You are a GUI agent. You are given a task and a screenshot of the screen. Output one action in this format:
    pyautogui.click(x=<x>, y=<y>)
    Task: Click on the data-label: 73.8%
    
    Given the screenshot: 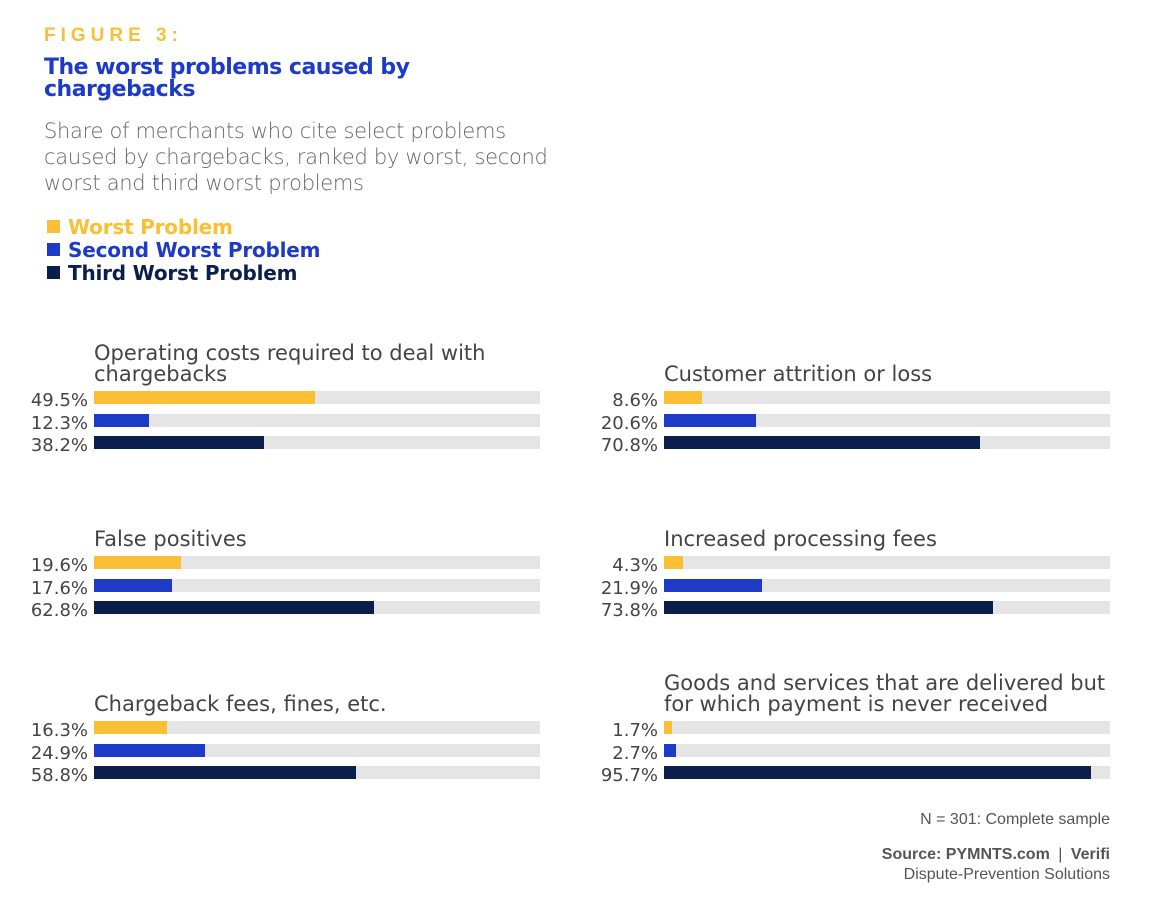 What is the action you would take?
    pyautogui.click(x=629, y=610)
    